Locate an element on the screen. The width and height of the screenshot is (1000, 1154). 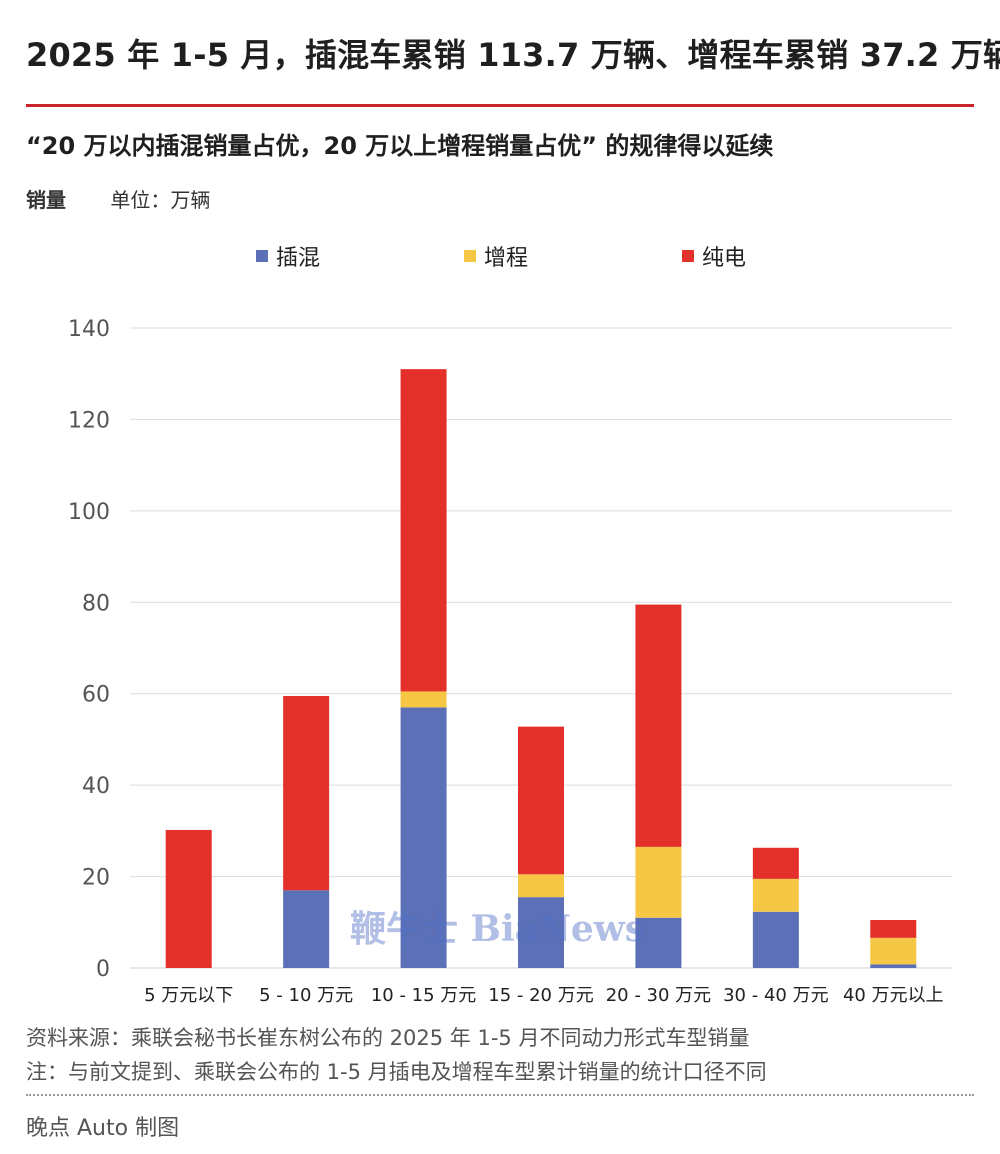
y-tick-label: 20 is located at coordinates (96, 878).